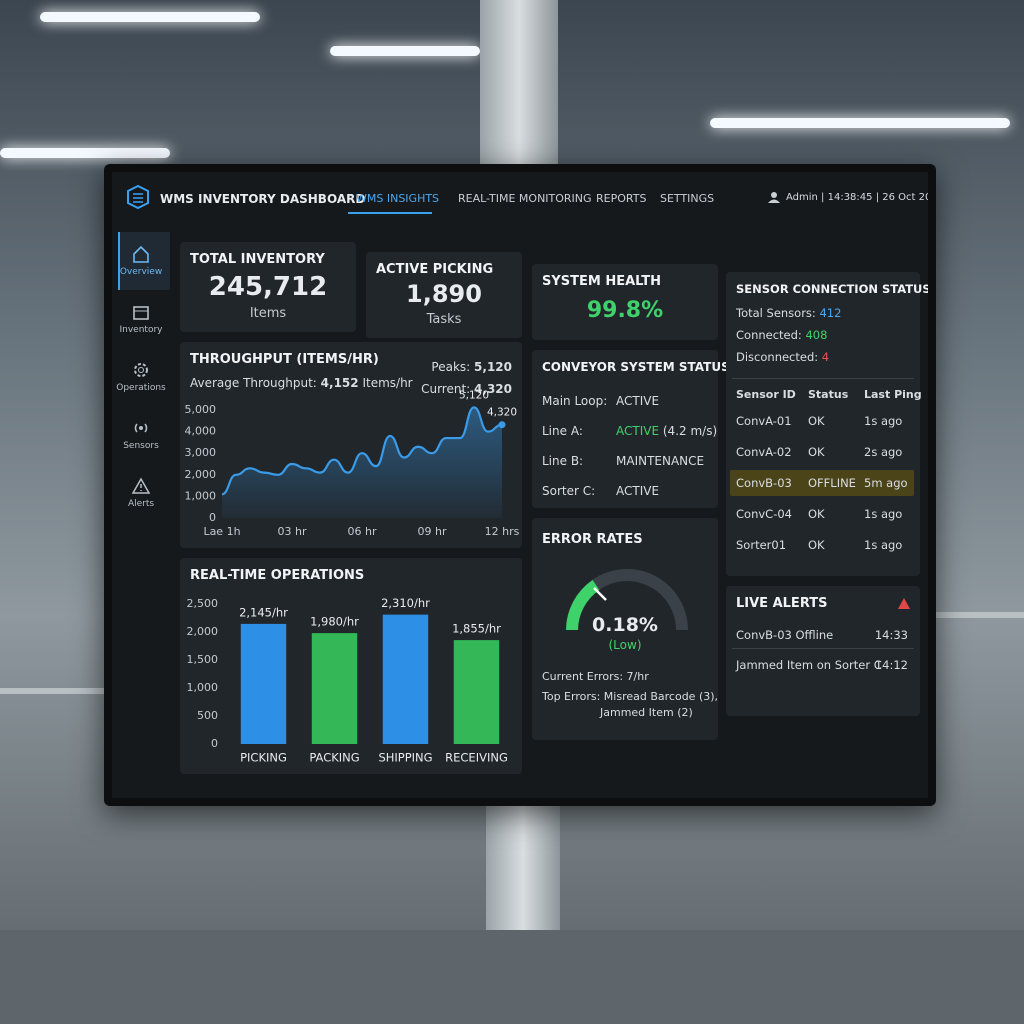 The height and width of the screenshot is (1024, 1024). Describe the element at coordinates (362, 531) in the screenshot. I see `x-tick-label: 06 hr` at that location.